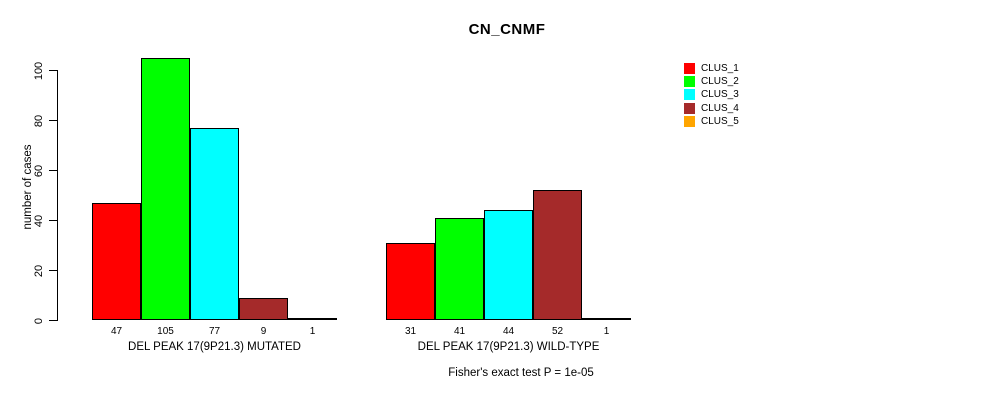  Describe the element at coordinates (720, 69) in the screenshot. I see `legend-label: CLUS_1` at that location.